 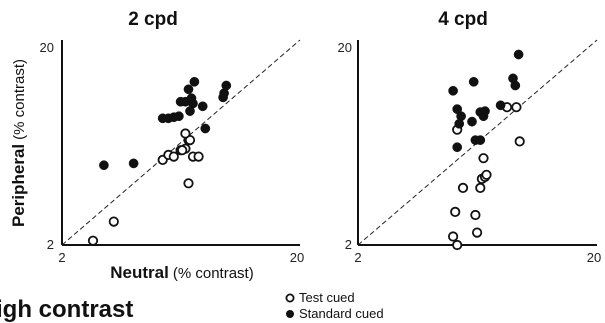 I want to click on chart-title: 2 cpd, so click(x=153, y=19).